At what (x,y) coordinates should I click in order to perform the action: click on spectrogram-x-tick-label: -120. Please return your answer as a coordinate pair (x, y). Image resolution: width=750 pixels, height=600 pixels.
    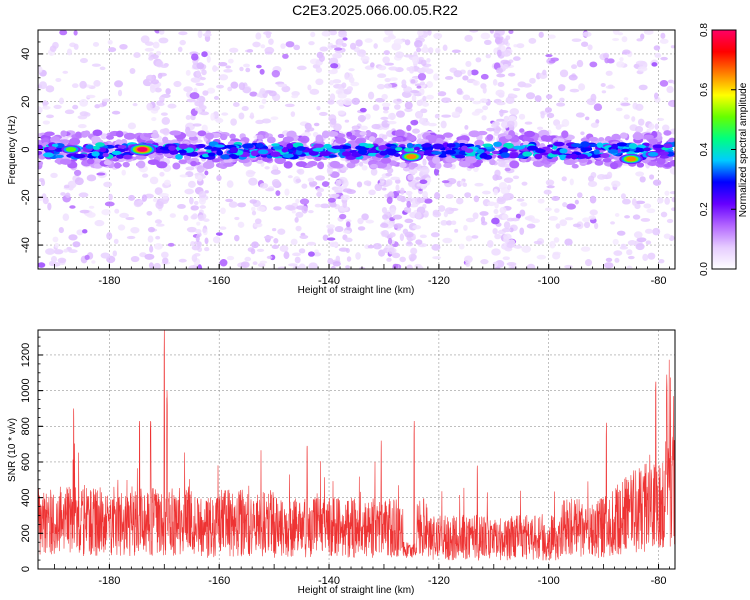
    Looking at the image, I should click on (439, 281).